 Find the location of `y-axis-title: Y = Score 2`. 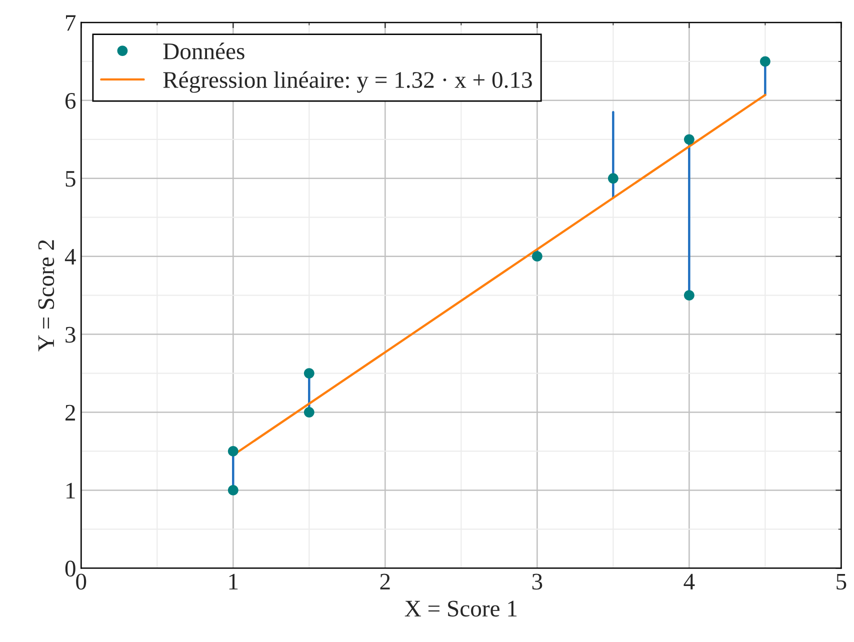

y-axis-title: Y = Score 2 is located at coordinates (46, 296).